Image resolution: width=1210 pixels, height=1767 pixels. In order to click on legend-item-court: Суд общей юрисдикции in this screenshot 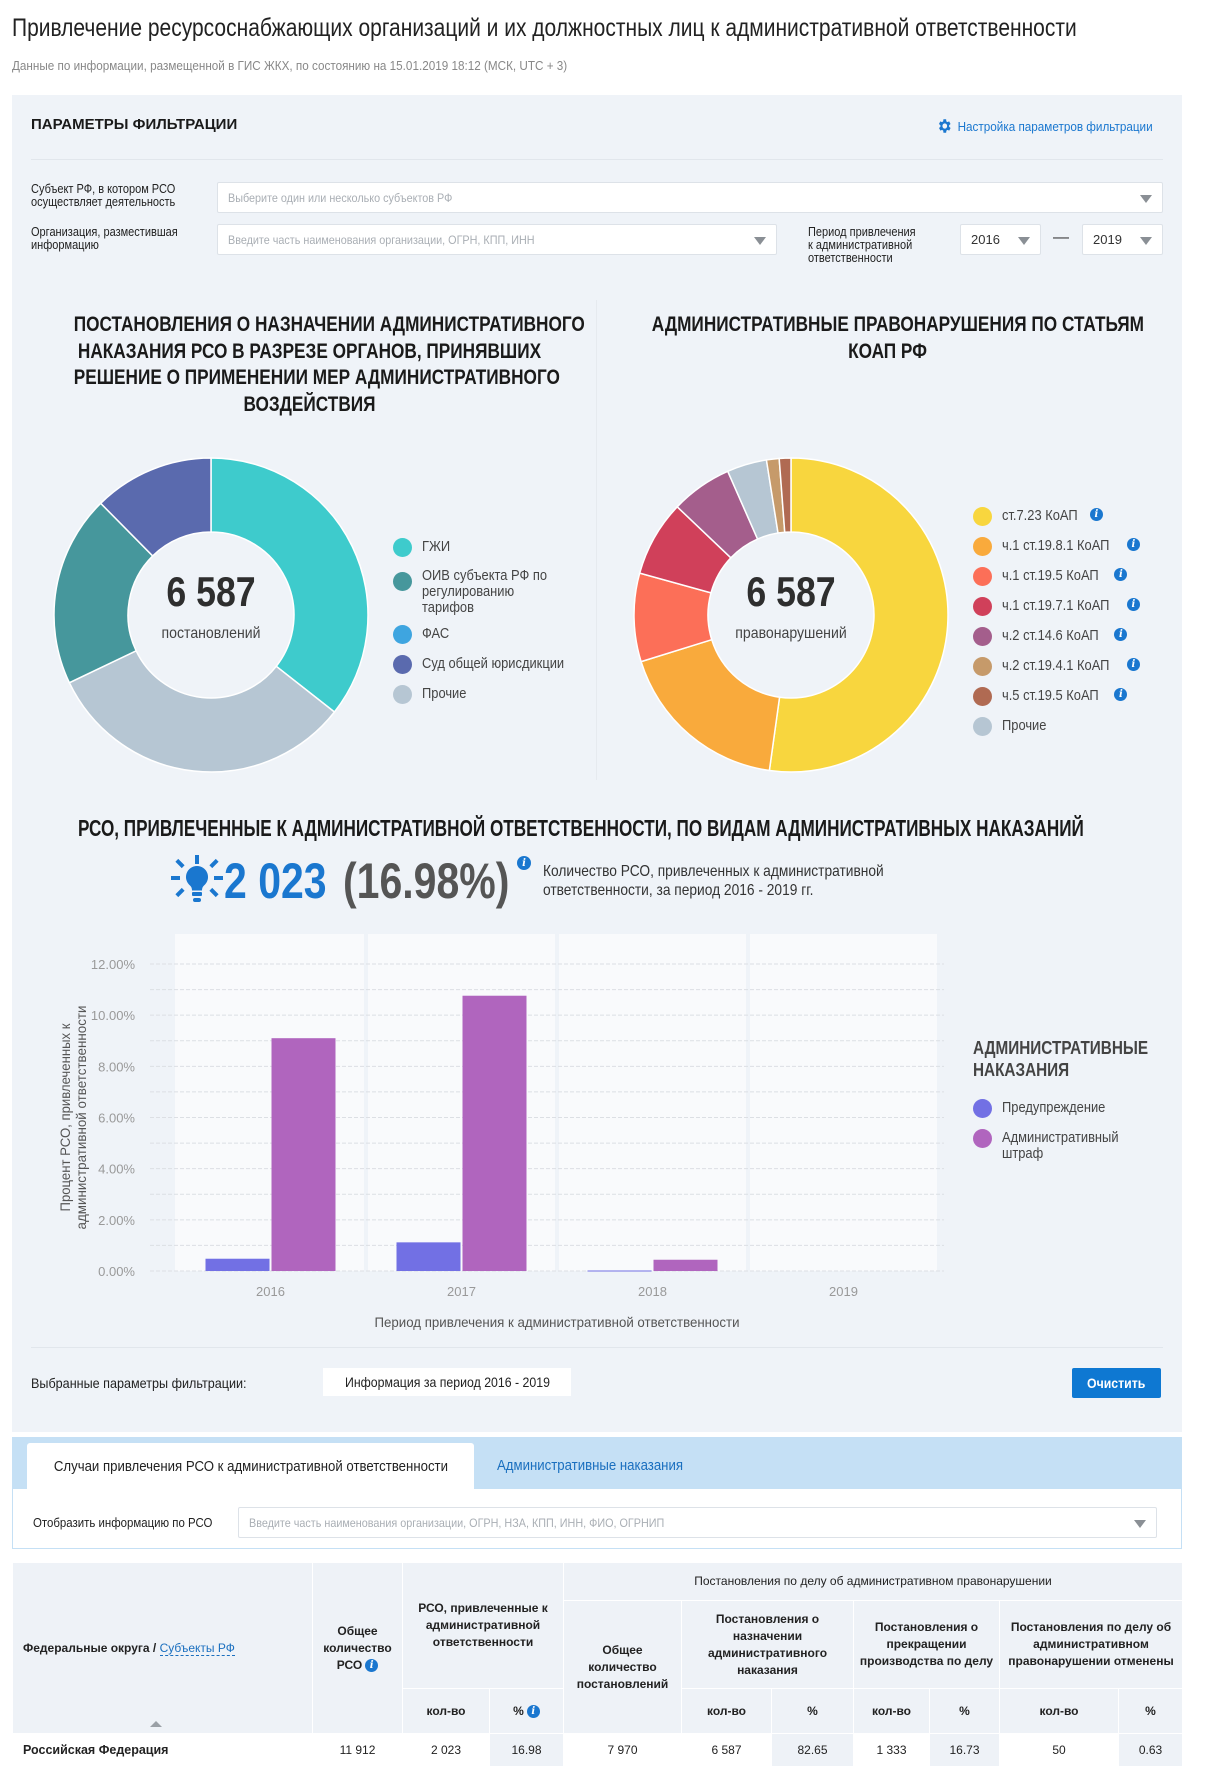, I will do `click(490, 664)`.